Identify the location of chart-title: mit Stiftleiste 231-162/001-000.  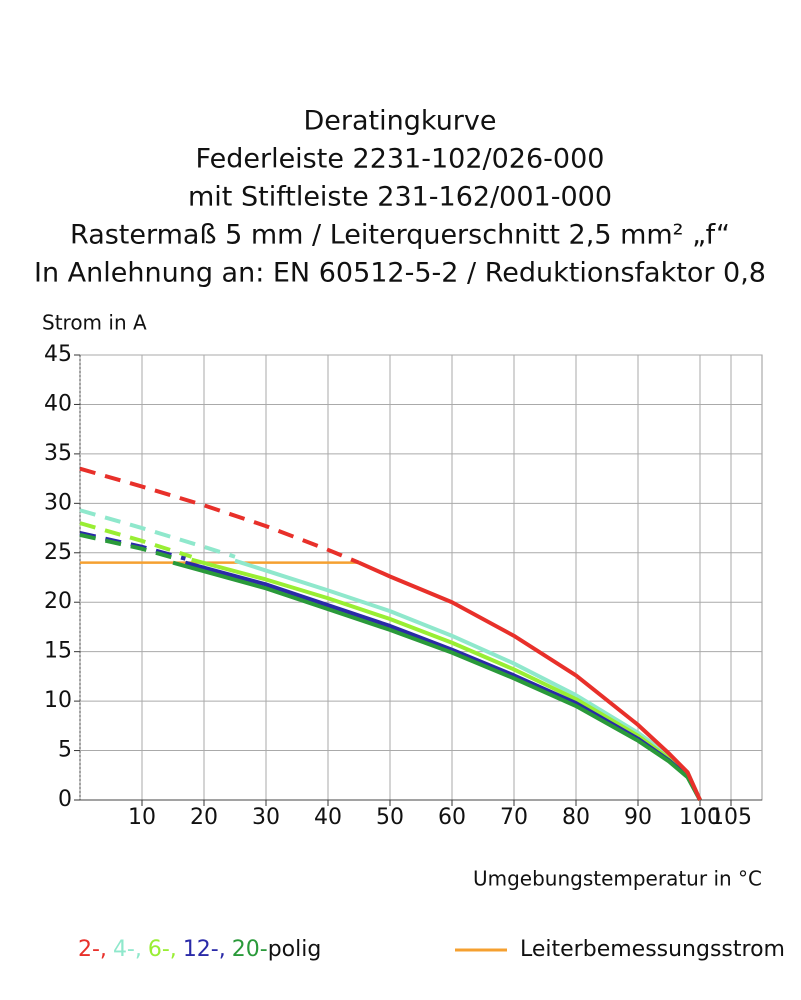
(400, 197).